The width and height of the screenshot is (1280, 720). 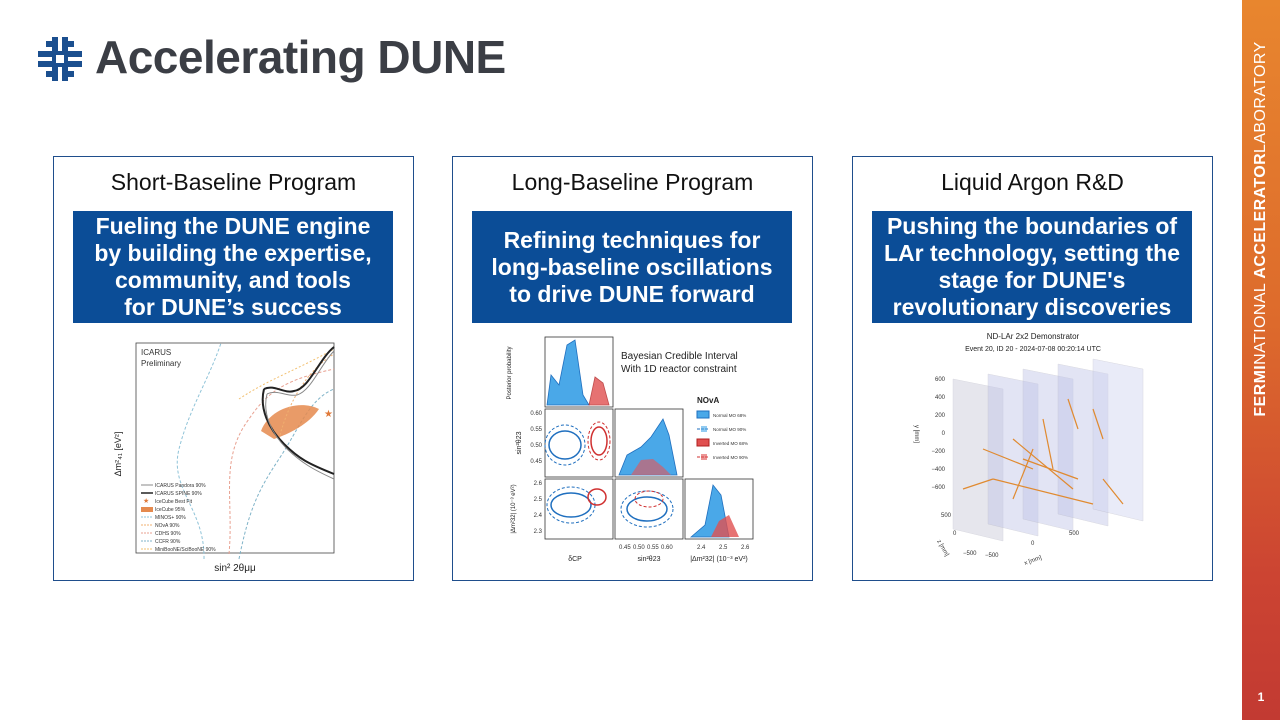 I want to click on posterior-dcp-normal, so click(x=568, y=372).